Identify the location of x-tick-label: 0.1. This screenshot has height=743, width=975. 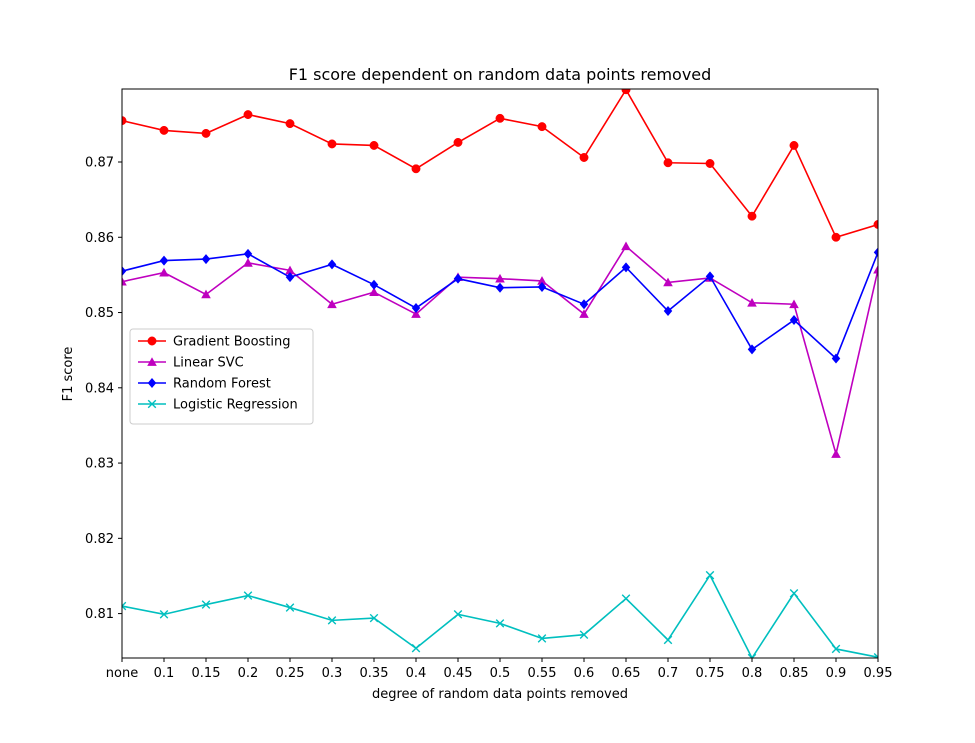
(164, 673).